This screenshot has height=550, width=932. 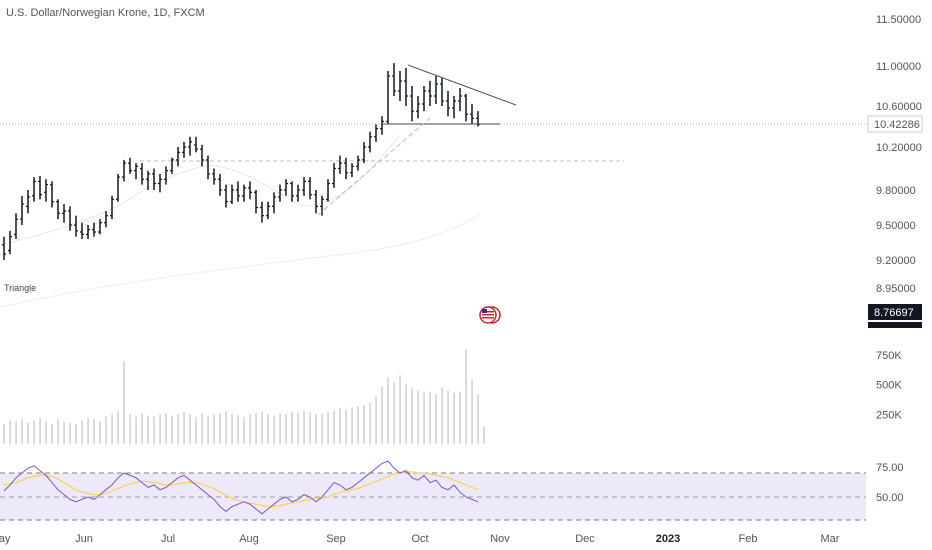 I want to click on usd-flag-icon, so click(x=490, y=315).